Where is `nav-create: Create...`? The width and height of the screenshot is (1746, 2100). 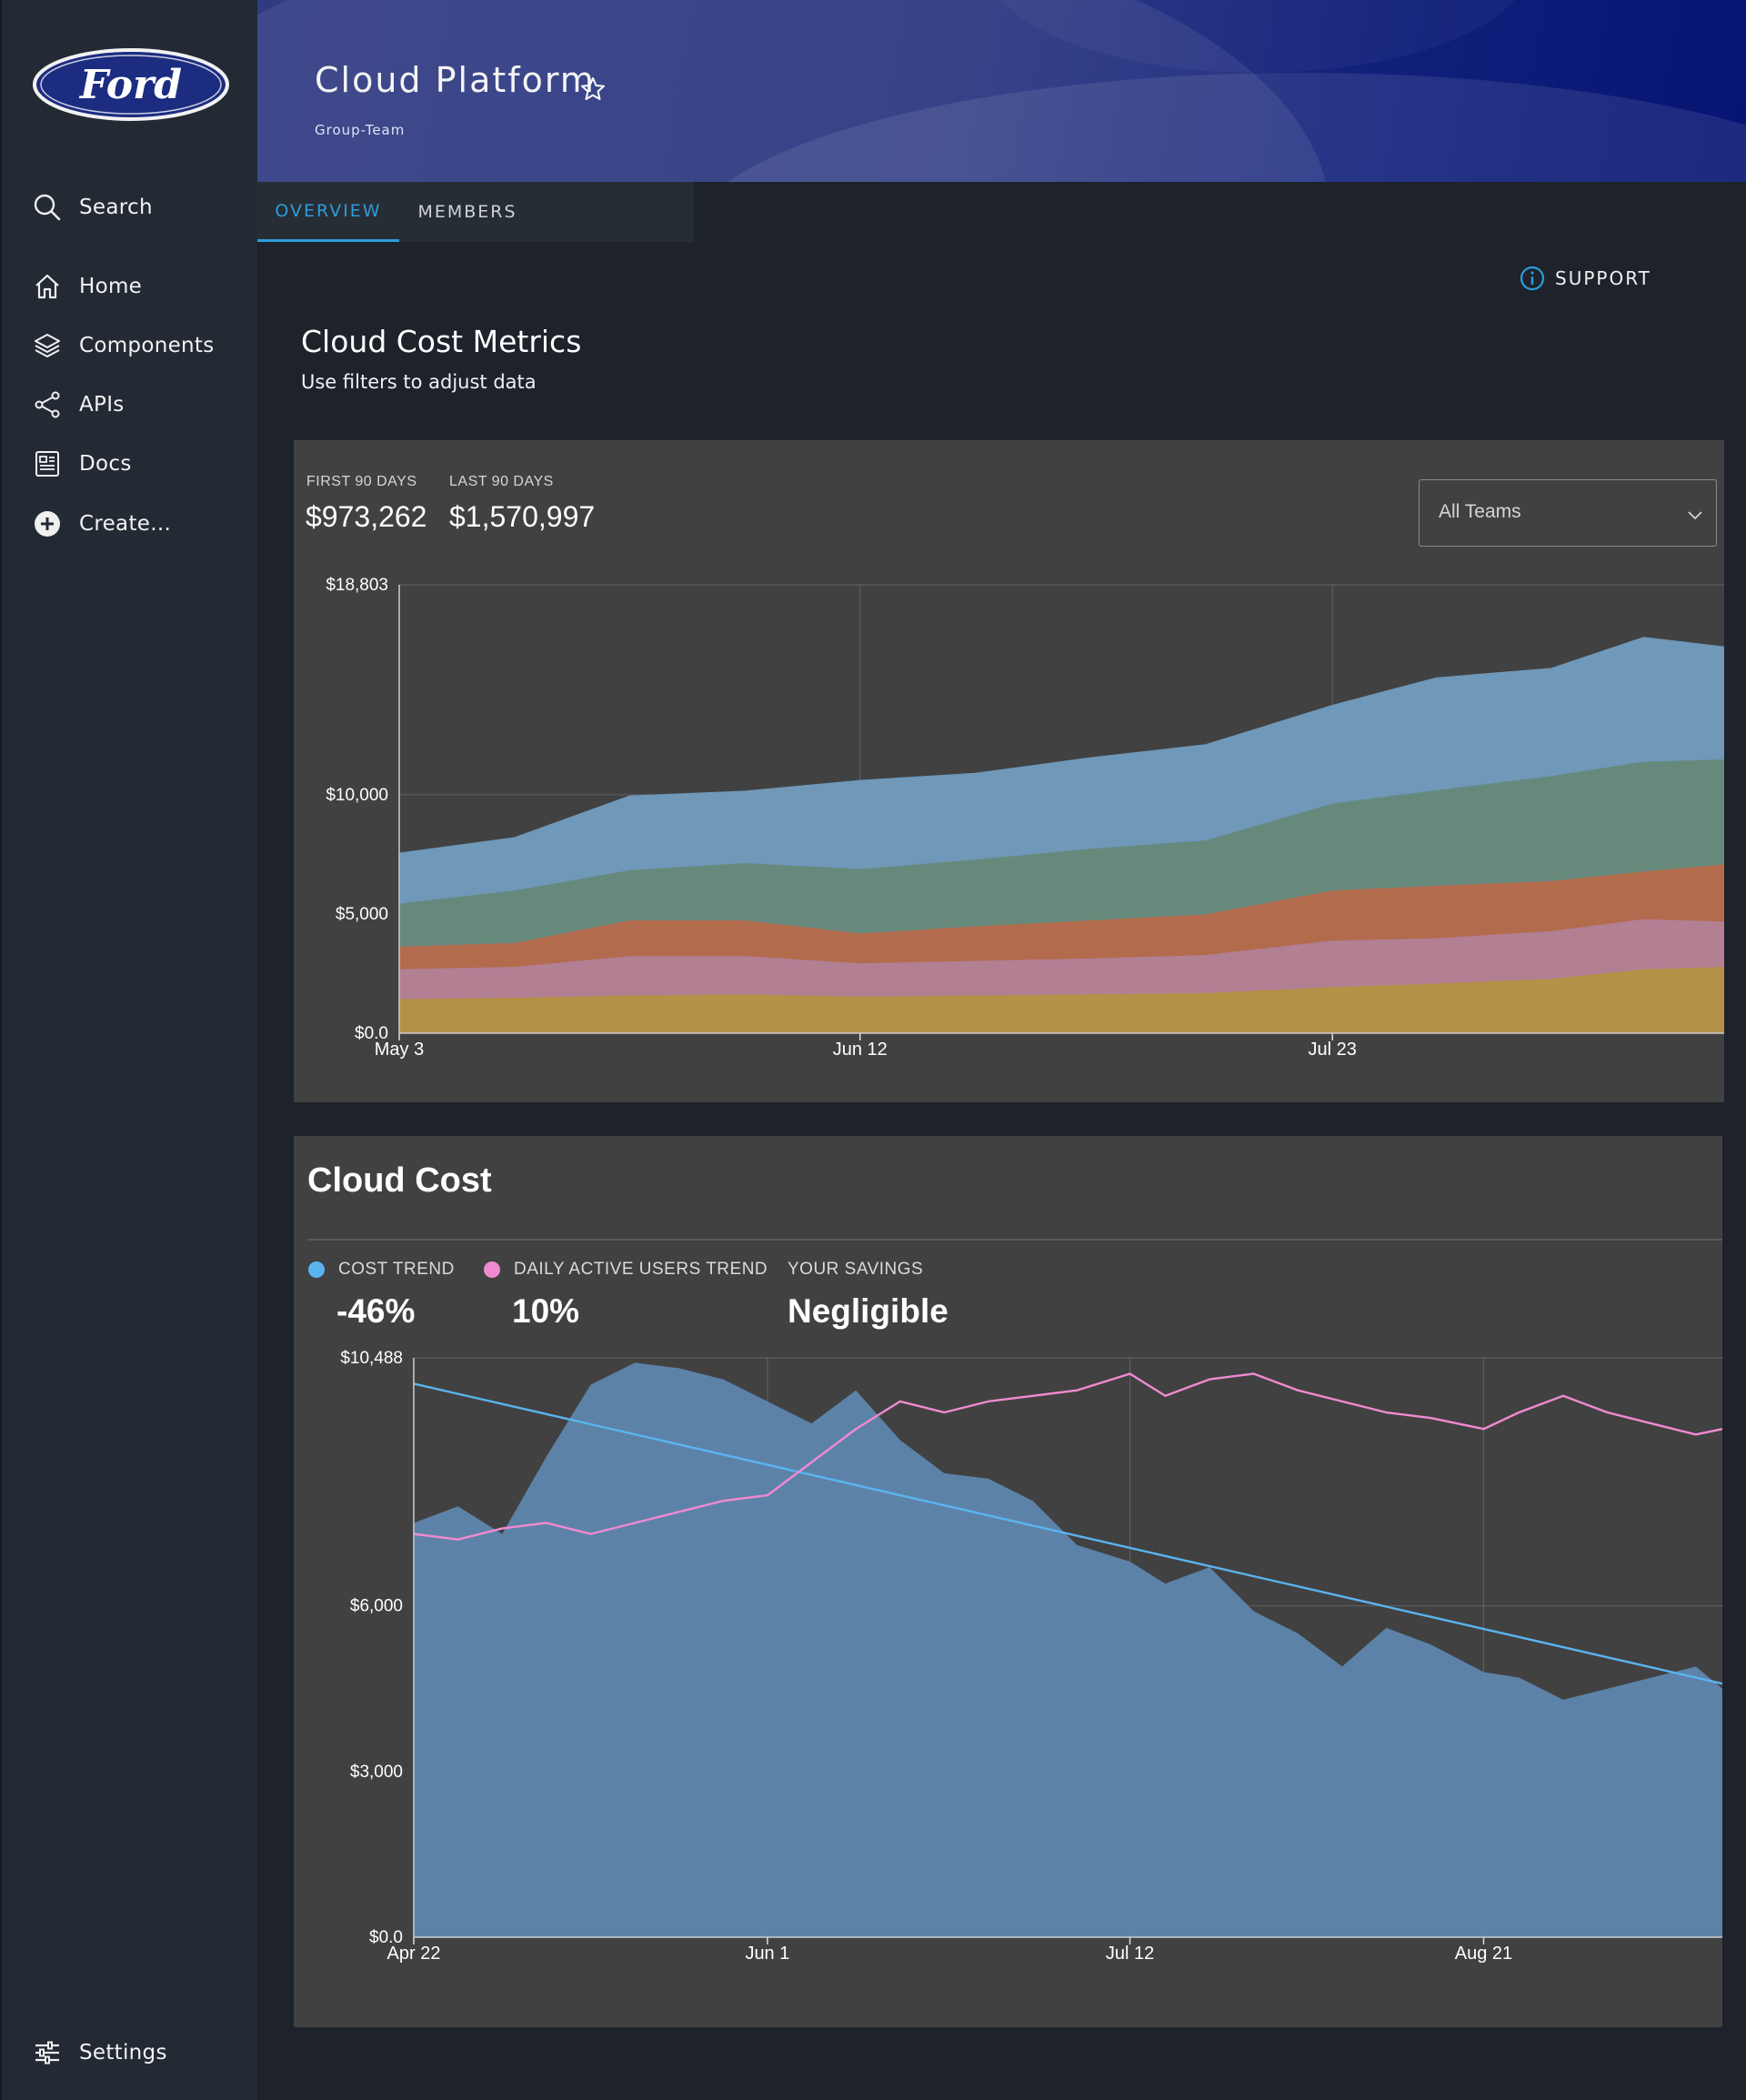
nav-create: Create... is located at coordinates (142, 524).